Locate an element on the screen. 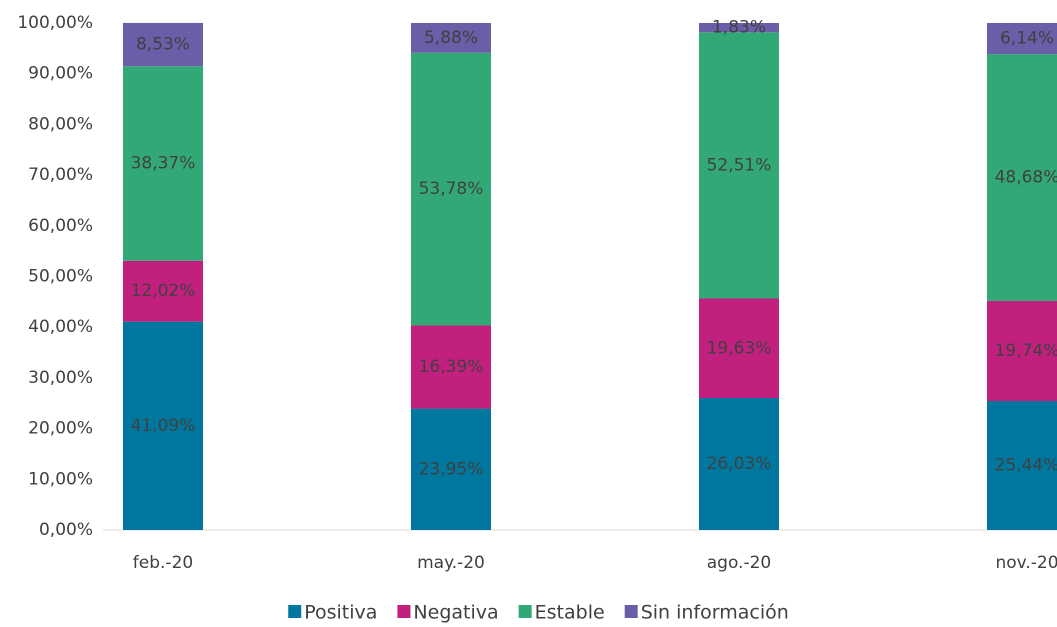  y-tick-label: 20,00% is located at coordinates (60, 429).